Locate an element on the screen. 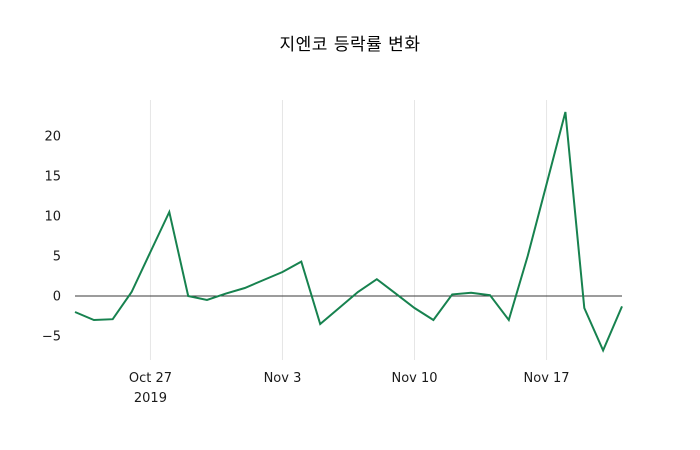 The width and height of the screenshot is (700, 450). y-tick-label: −5 is located at coordinates (51, 337).